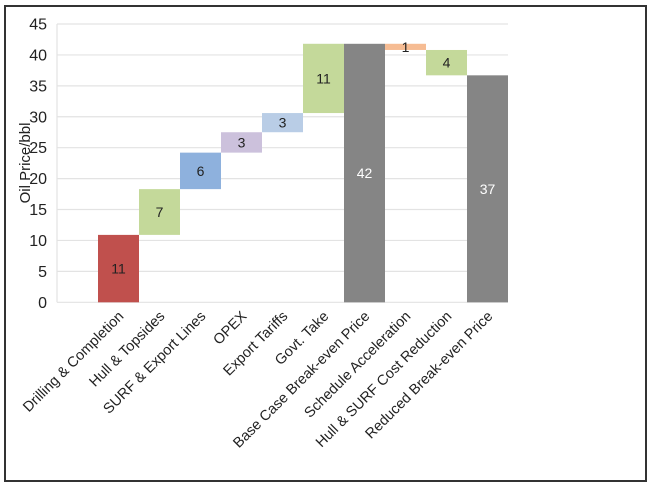 The height and width of the screenshot is (486, 650). Describe the element at coordinates (38, 241) in the screenshot. I see `y-tick-label: 10` at that location.